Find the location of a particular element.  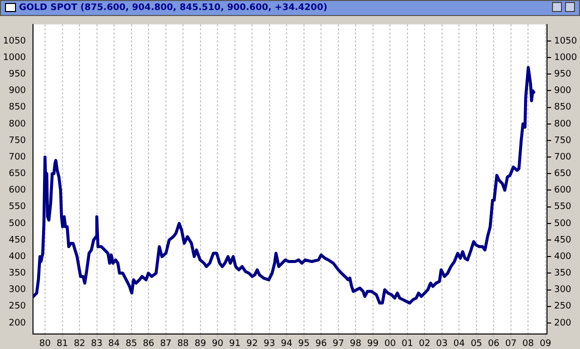

y2-tick-label: 500 is located at coordinates (563, 223).